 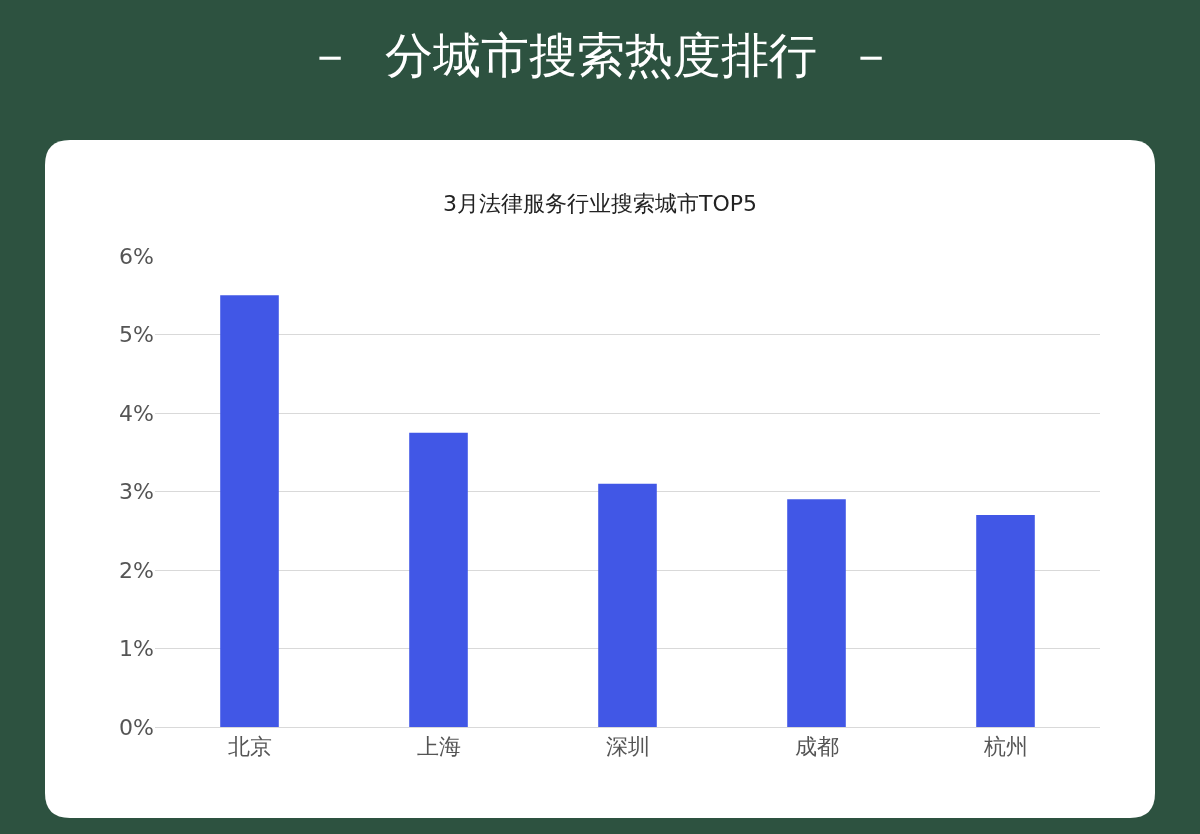 I want to click on chart-title: － 分城市搜索热度排行 －, so click(x=601, y=55).